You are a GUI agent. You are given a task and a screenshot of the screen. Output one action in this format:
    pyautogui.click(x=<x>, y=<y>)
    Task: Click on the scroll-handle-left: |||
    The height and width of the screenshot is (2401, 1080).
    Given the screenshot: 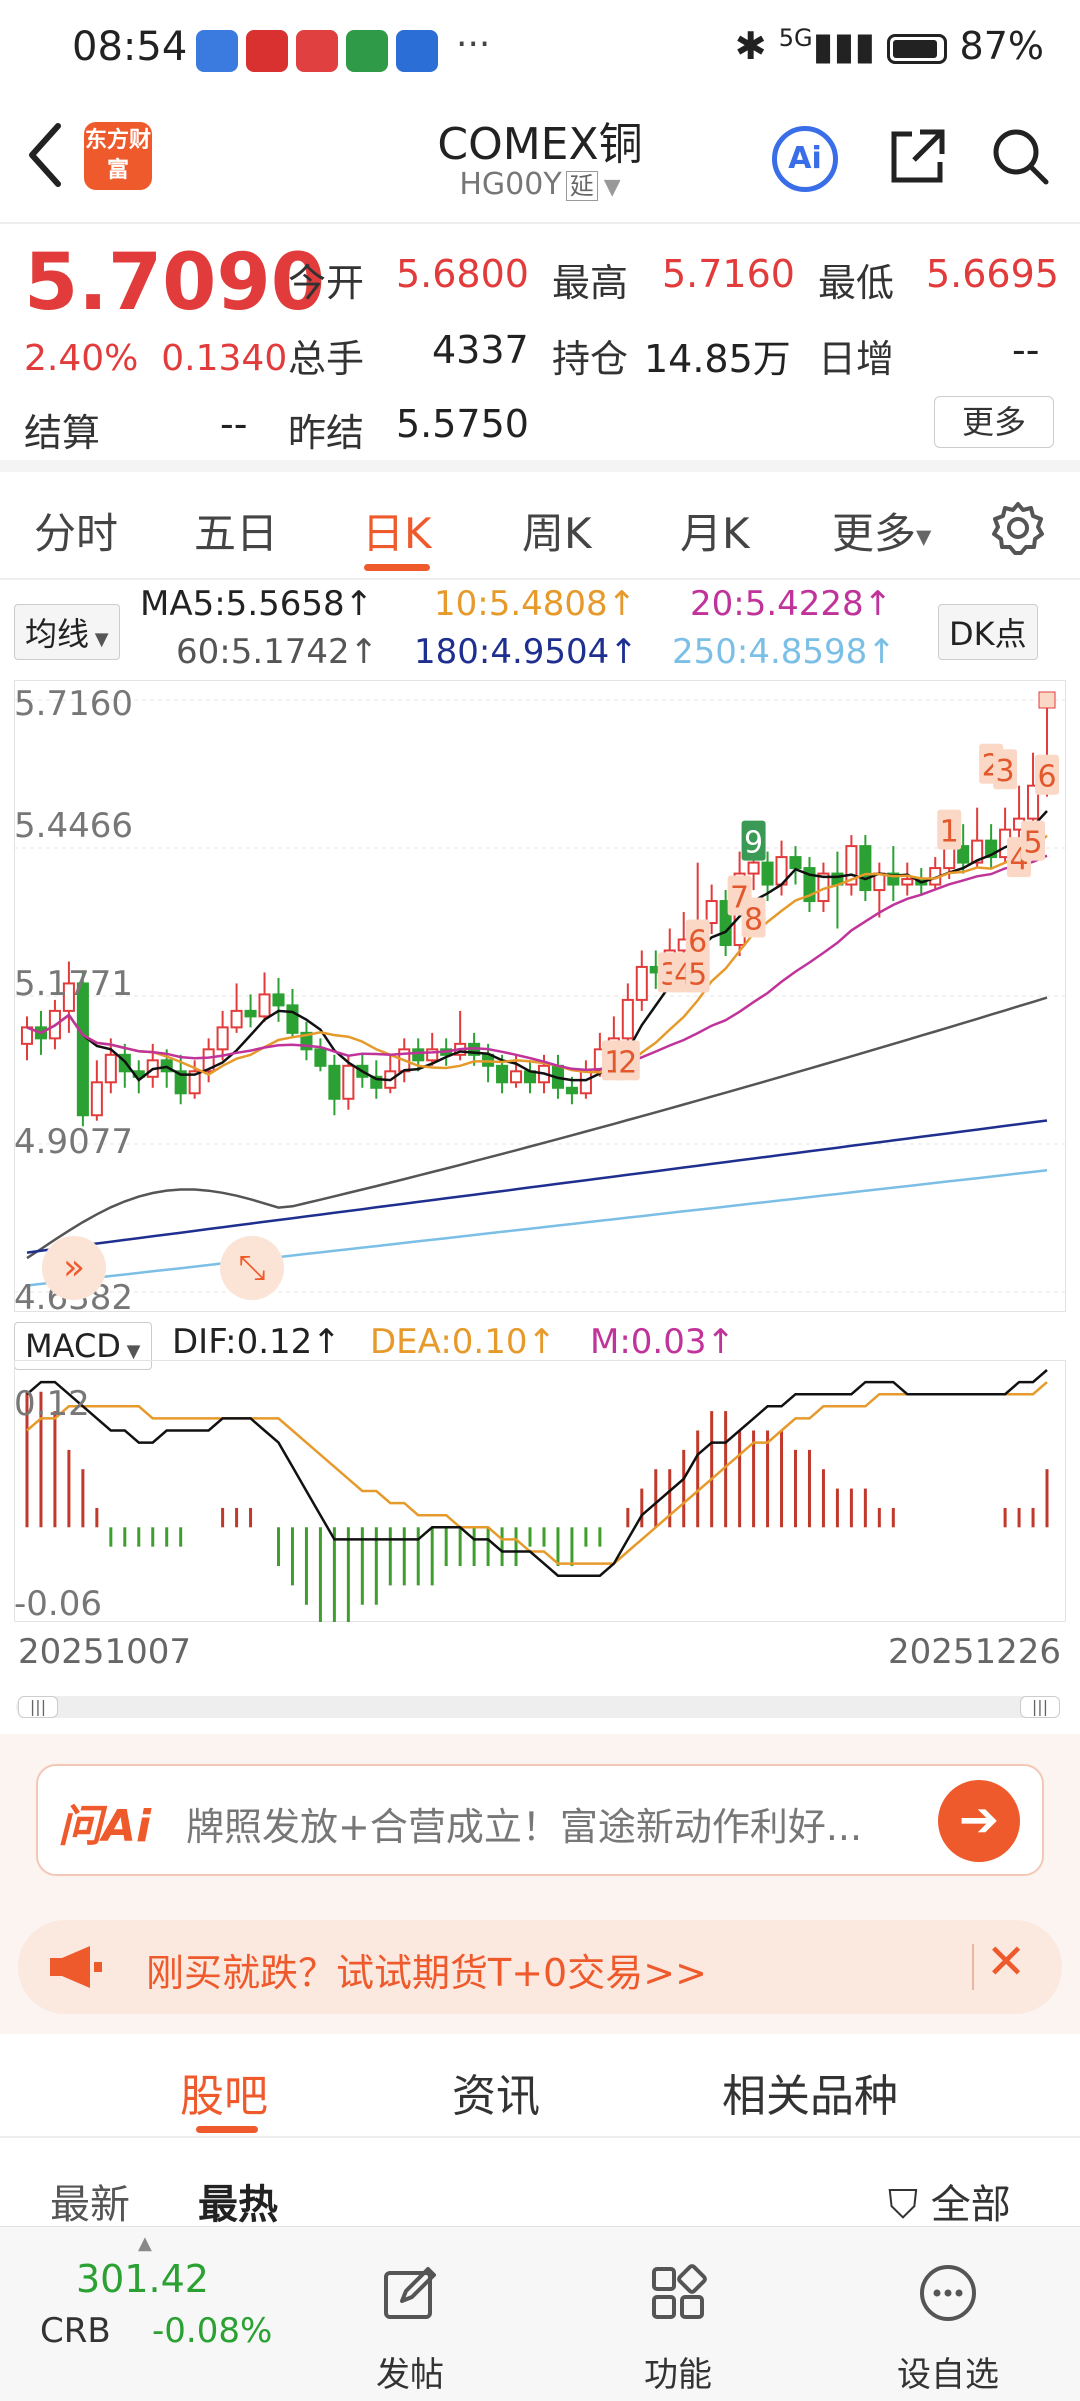 What is the action you would take?
    pyautogui.click(x=38, y=1707)
    